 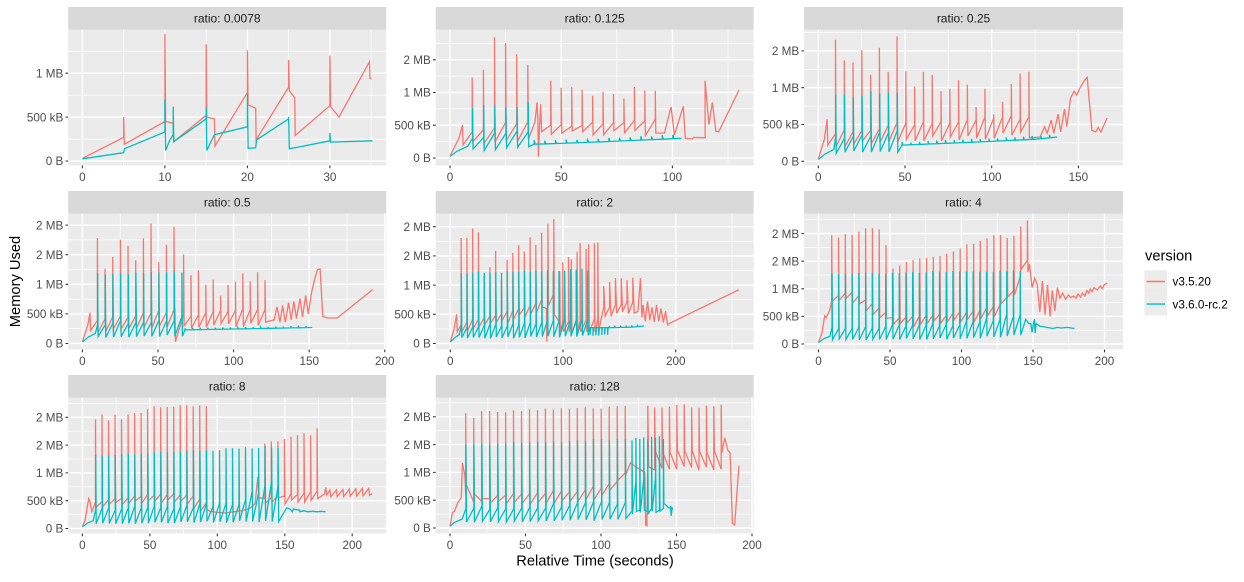 What do you see at coordinates (1200, 304) in the screenshot?
I see `svg-text: v3.6.0-rc.2` at bounding box center [1200, 304].